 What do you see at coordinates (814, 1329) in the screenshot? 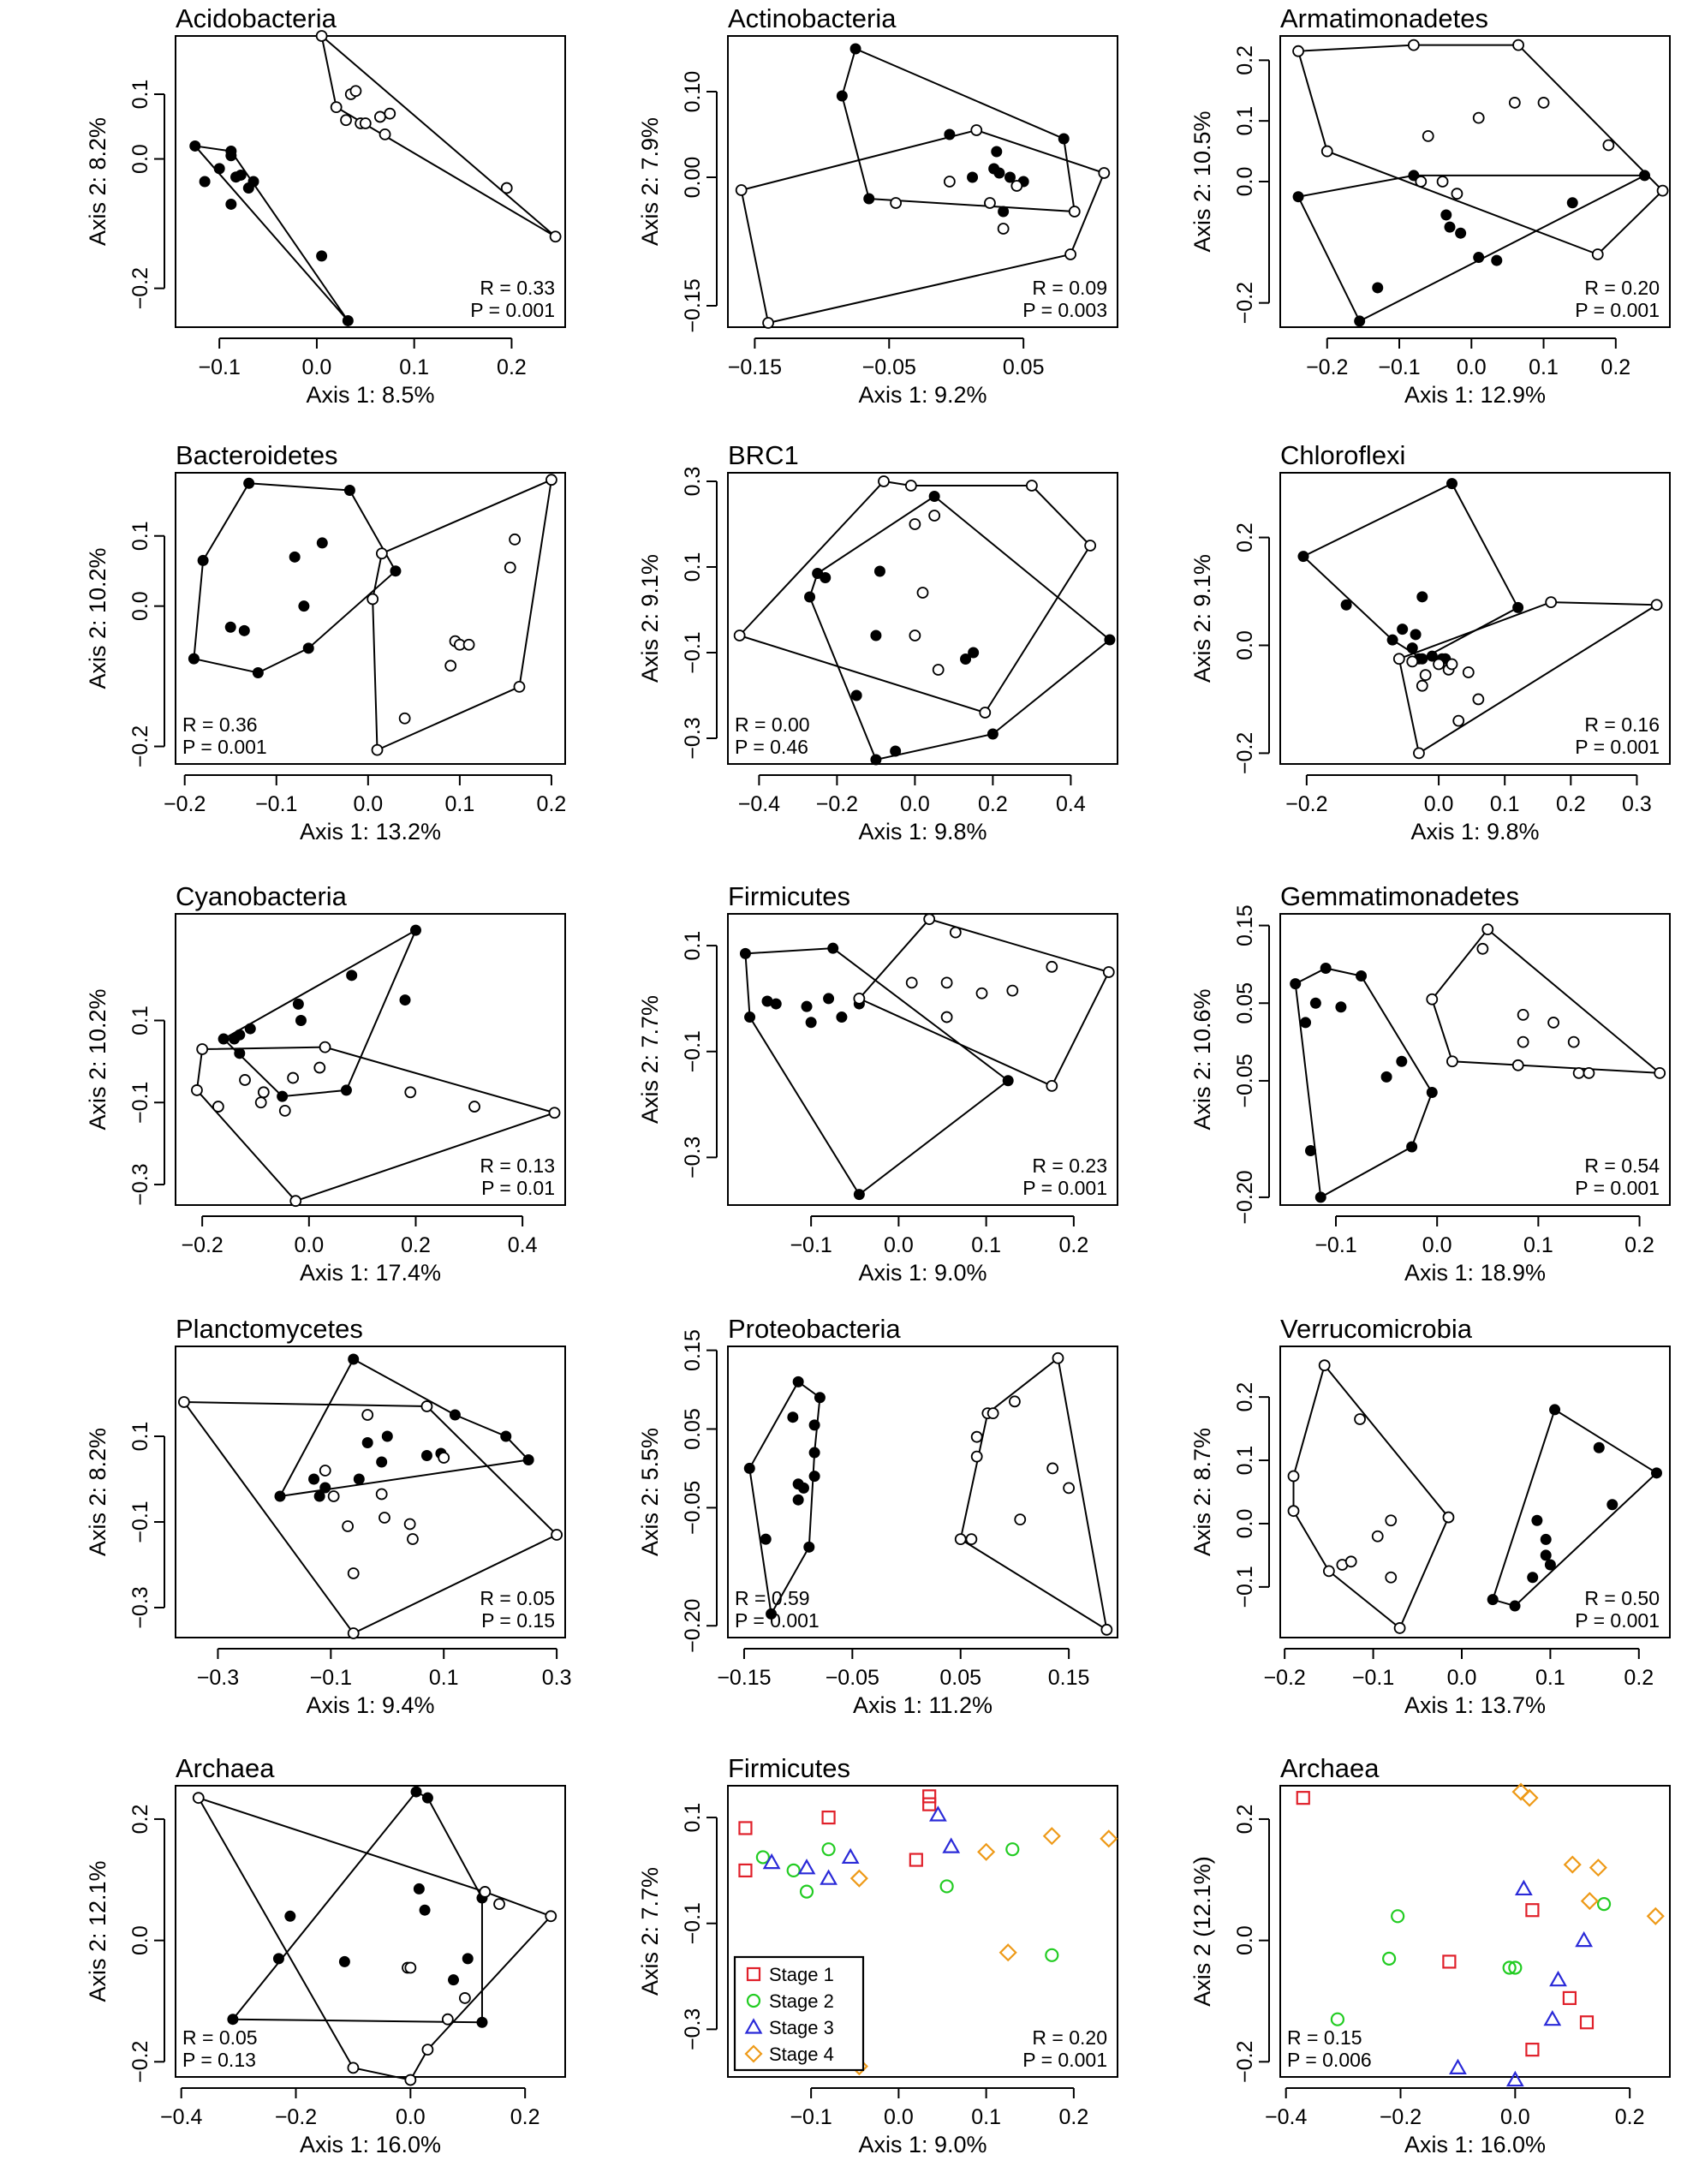
I see `panel-11-title: Proteobacteria` at bounding box center [814, 1329].